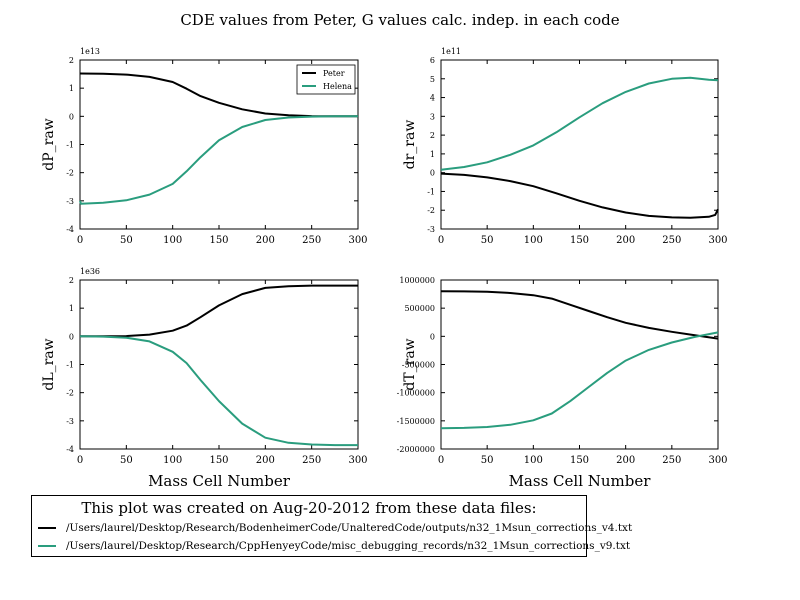  What do you see at coordinates (487, 240) in the screenshot?
I see `panel-2-xtick-label: 50` at bounding box center [487, 240].